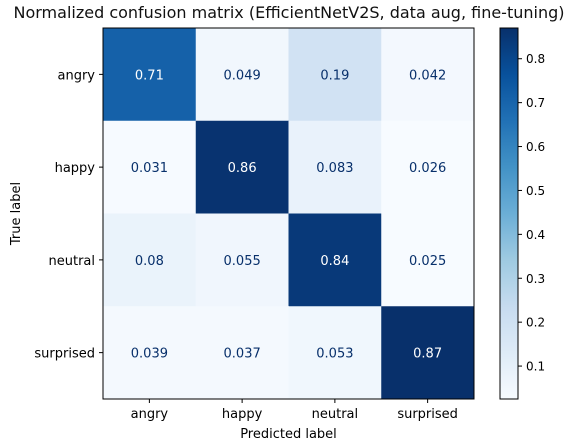 Image resolution: width=578 pixels, height=443 pixels. I want to click on colorbar: 0.1 0.2 0.3 0.4 0.5 0.6 0.7 0.8, so click(522, 213).